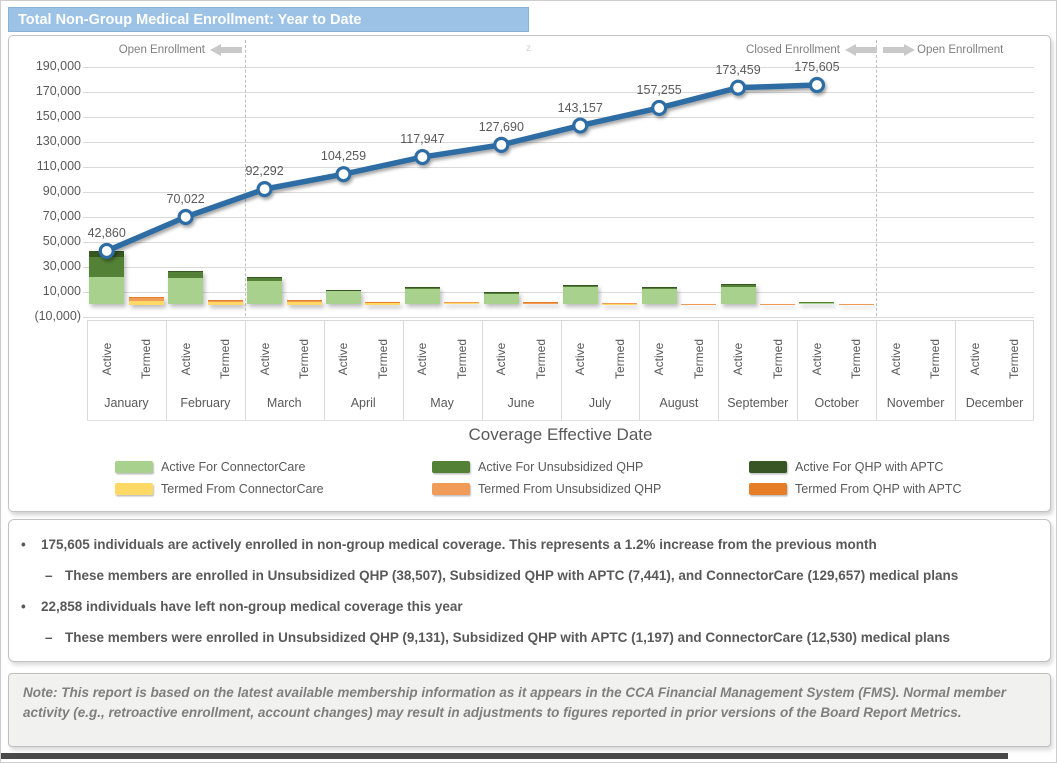  I want to click on legend-label: Active For Unsubsidized QHP, so click(561, 467).